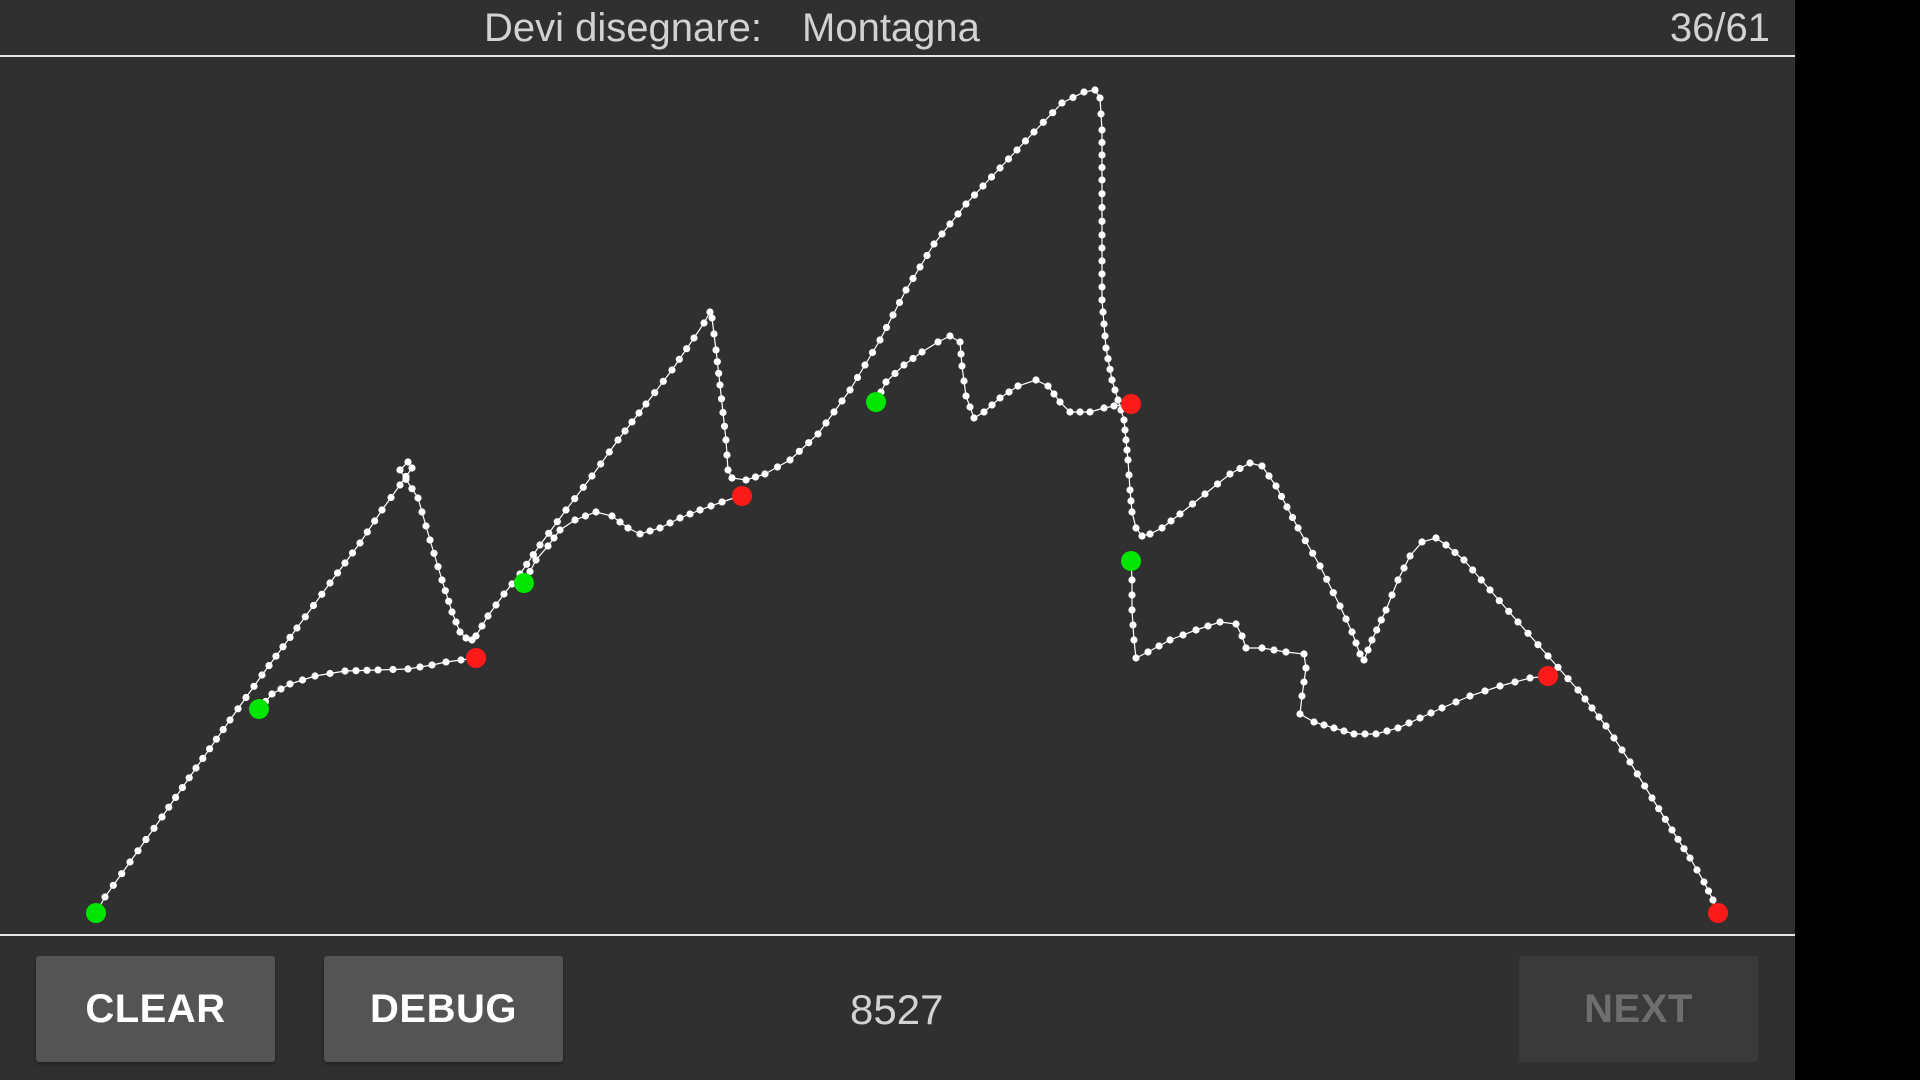 This screenshot has width=1920, height=1080. What do you see at coordinates (155, 1009) in the screenshot?
I see `clear-button: CLEAR` at bounding box center [155, 1009].